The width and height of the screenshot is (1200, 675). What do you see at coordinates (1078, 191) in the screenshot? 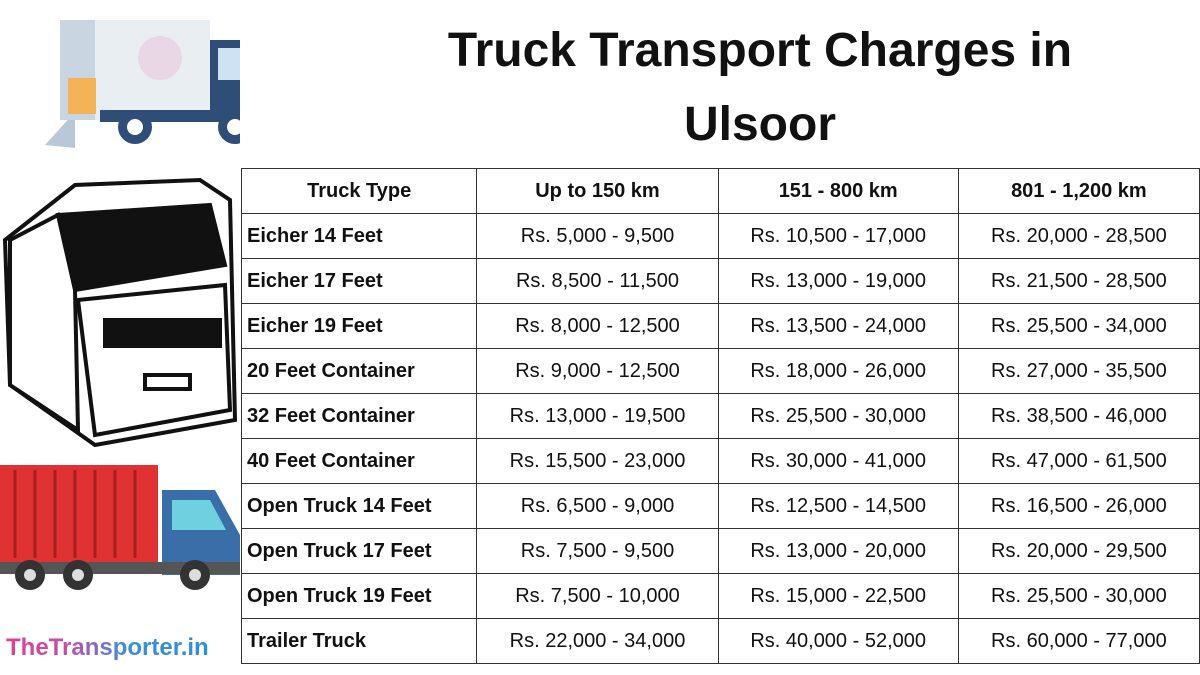
I see `column-header: 801 - 1,200 km` at bounding box center [1078, 191].